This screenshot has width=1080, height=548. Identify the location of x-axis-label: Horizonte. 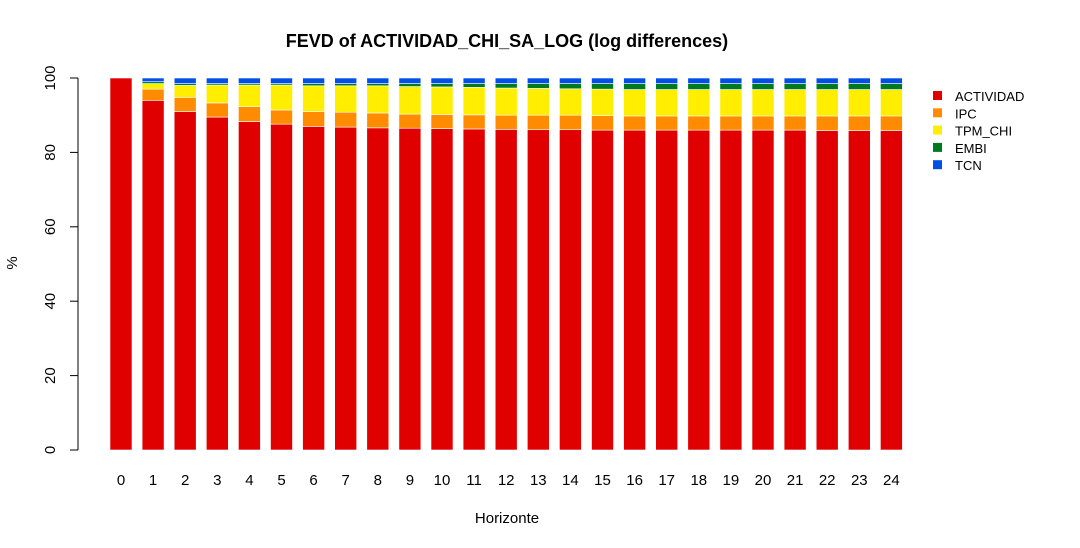
(507, 518).